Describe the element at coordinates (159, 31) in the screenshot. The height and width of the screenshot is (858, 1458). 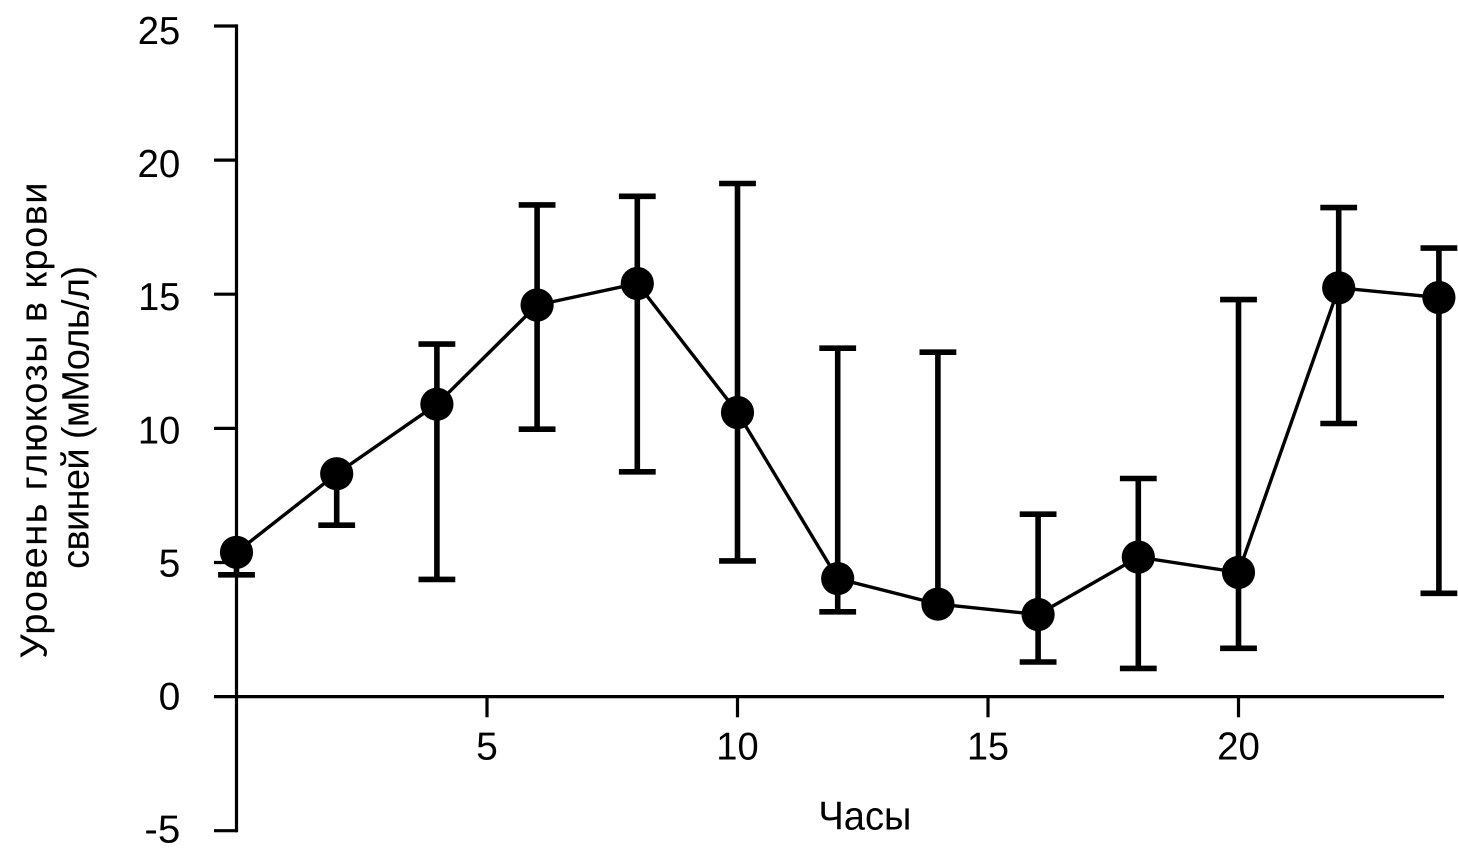
I see `svg-text: 25` at that location.